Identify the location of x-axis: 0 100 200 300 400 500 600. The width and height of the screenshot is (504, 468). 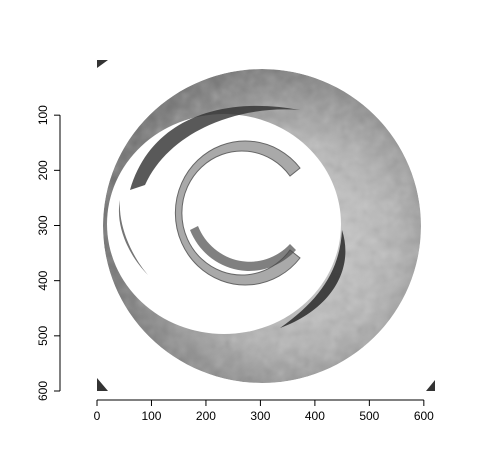
(264, 411).